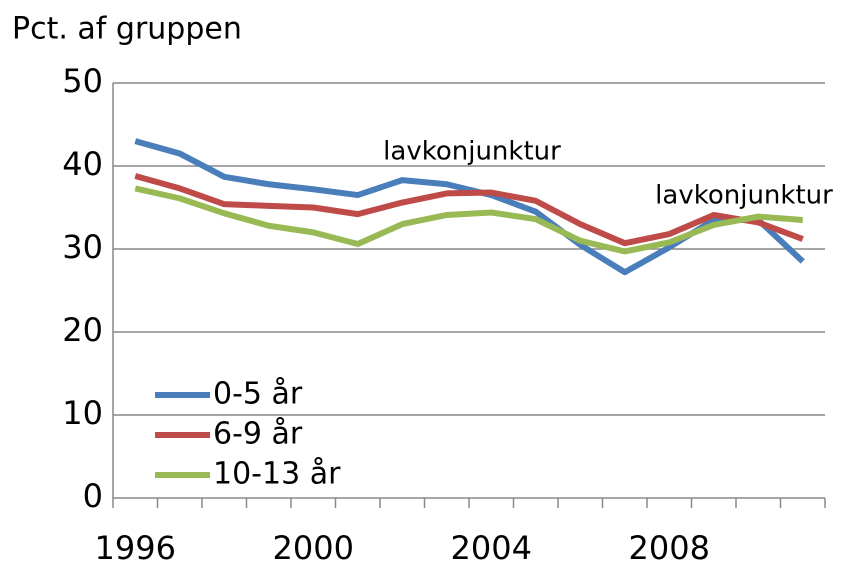 The width and height of the screenshot is (860, 568). I want to click on legend-label: 10-13 år, so click(277, 474).